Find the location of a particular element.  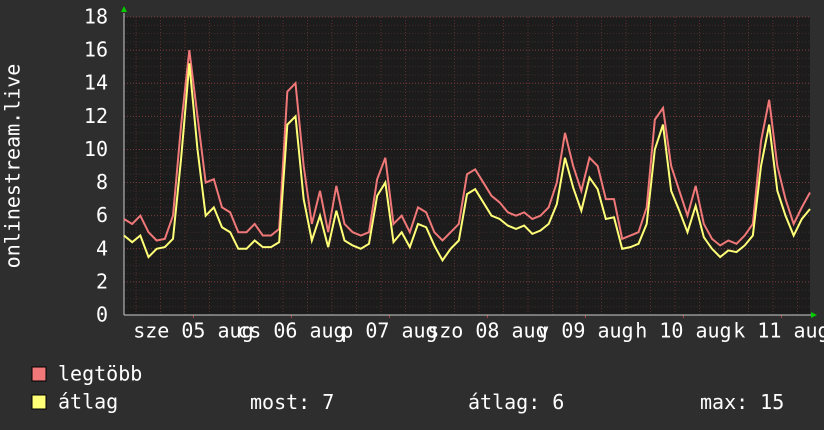

y-tick-label: 12 is located at coordinates (96, 116).